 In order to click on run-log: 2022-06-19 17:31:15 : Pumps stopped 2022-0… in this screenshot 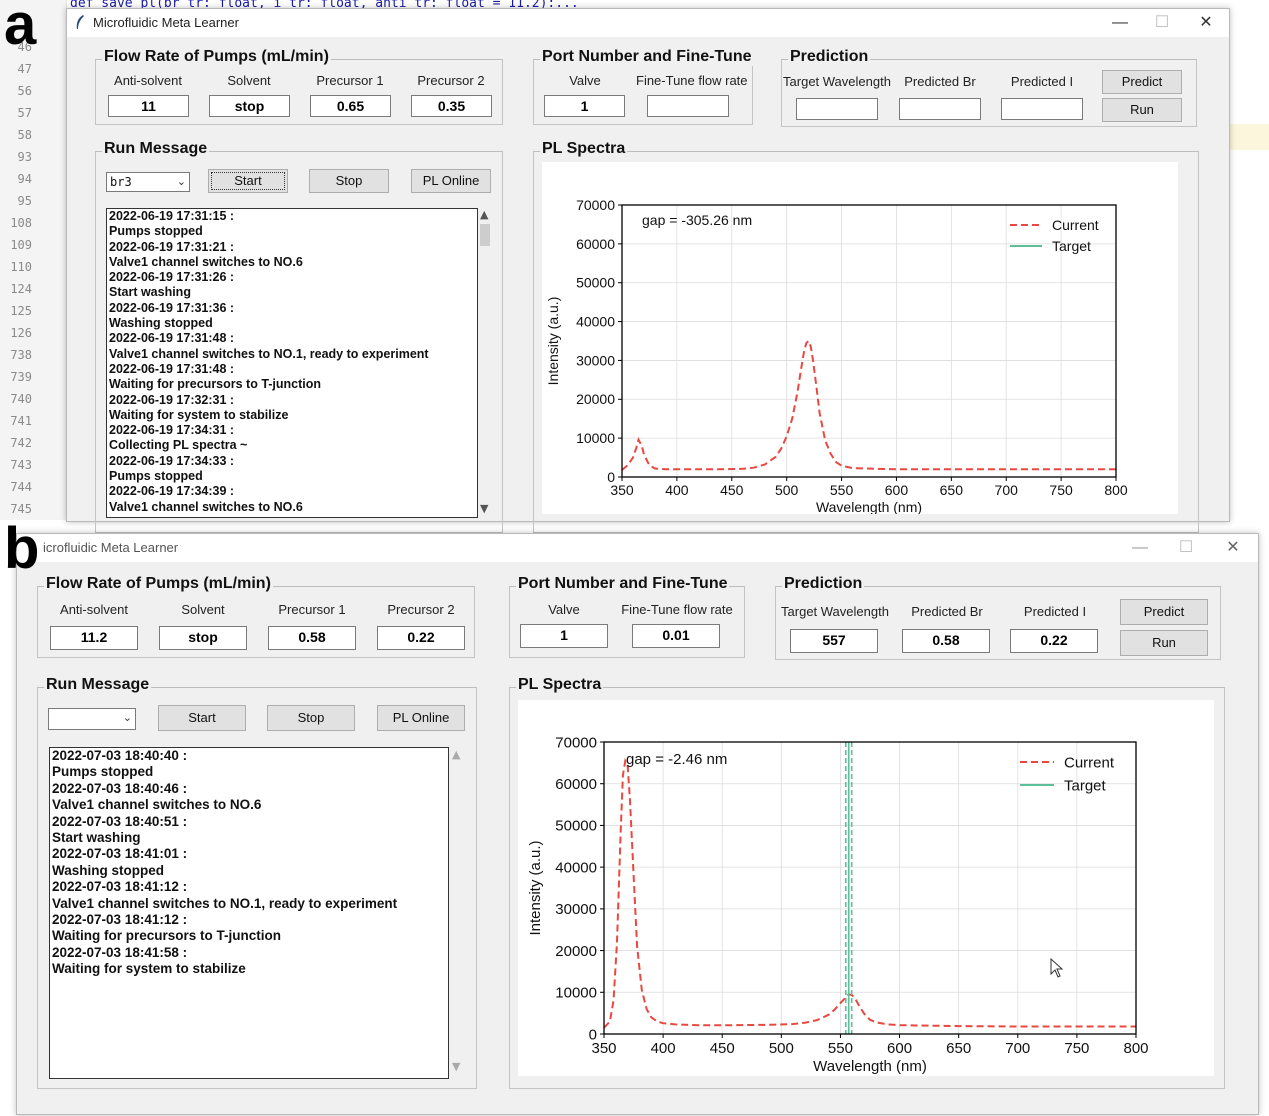, I will do `click(292, 363)`.